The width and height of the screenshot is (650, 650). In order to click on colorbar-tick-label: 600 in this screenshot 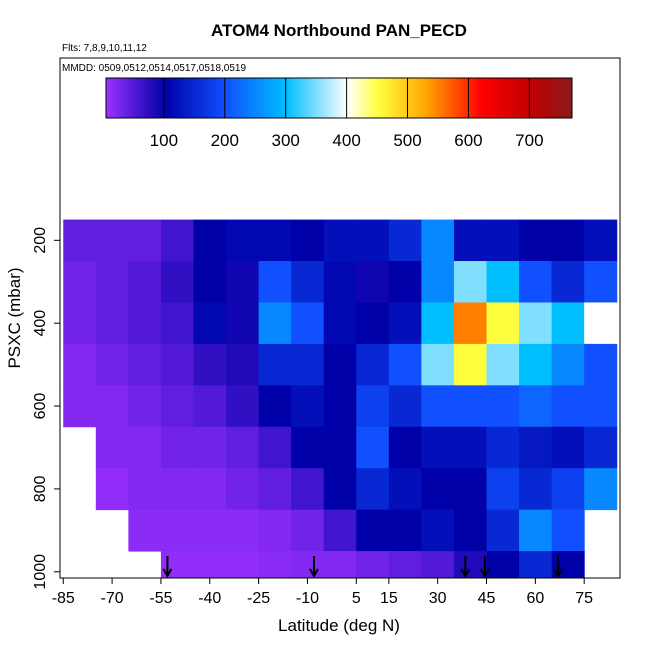, I will do `click(468, 140)`.